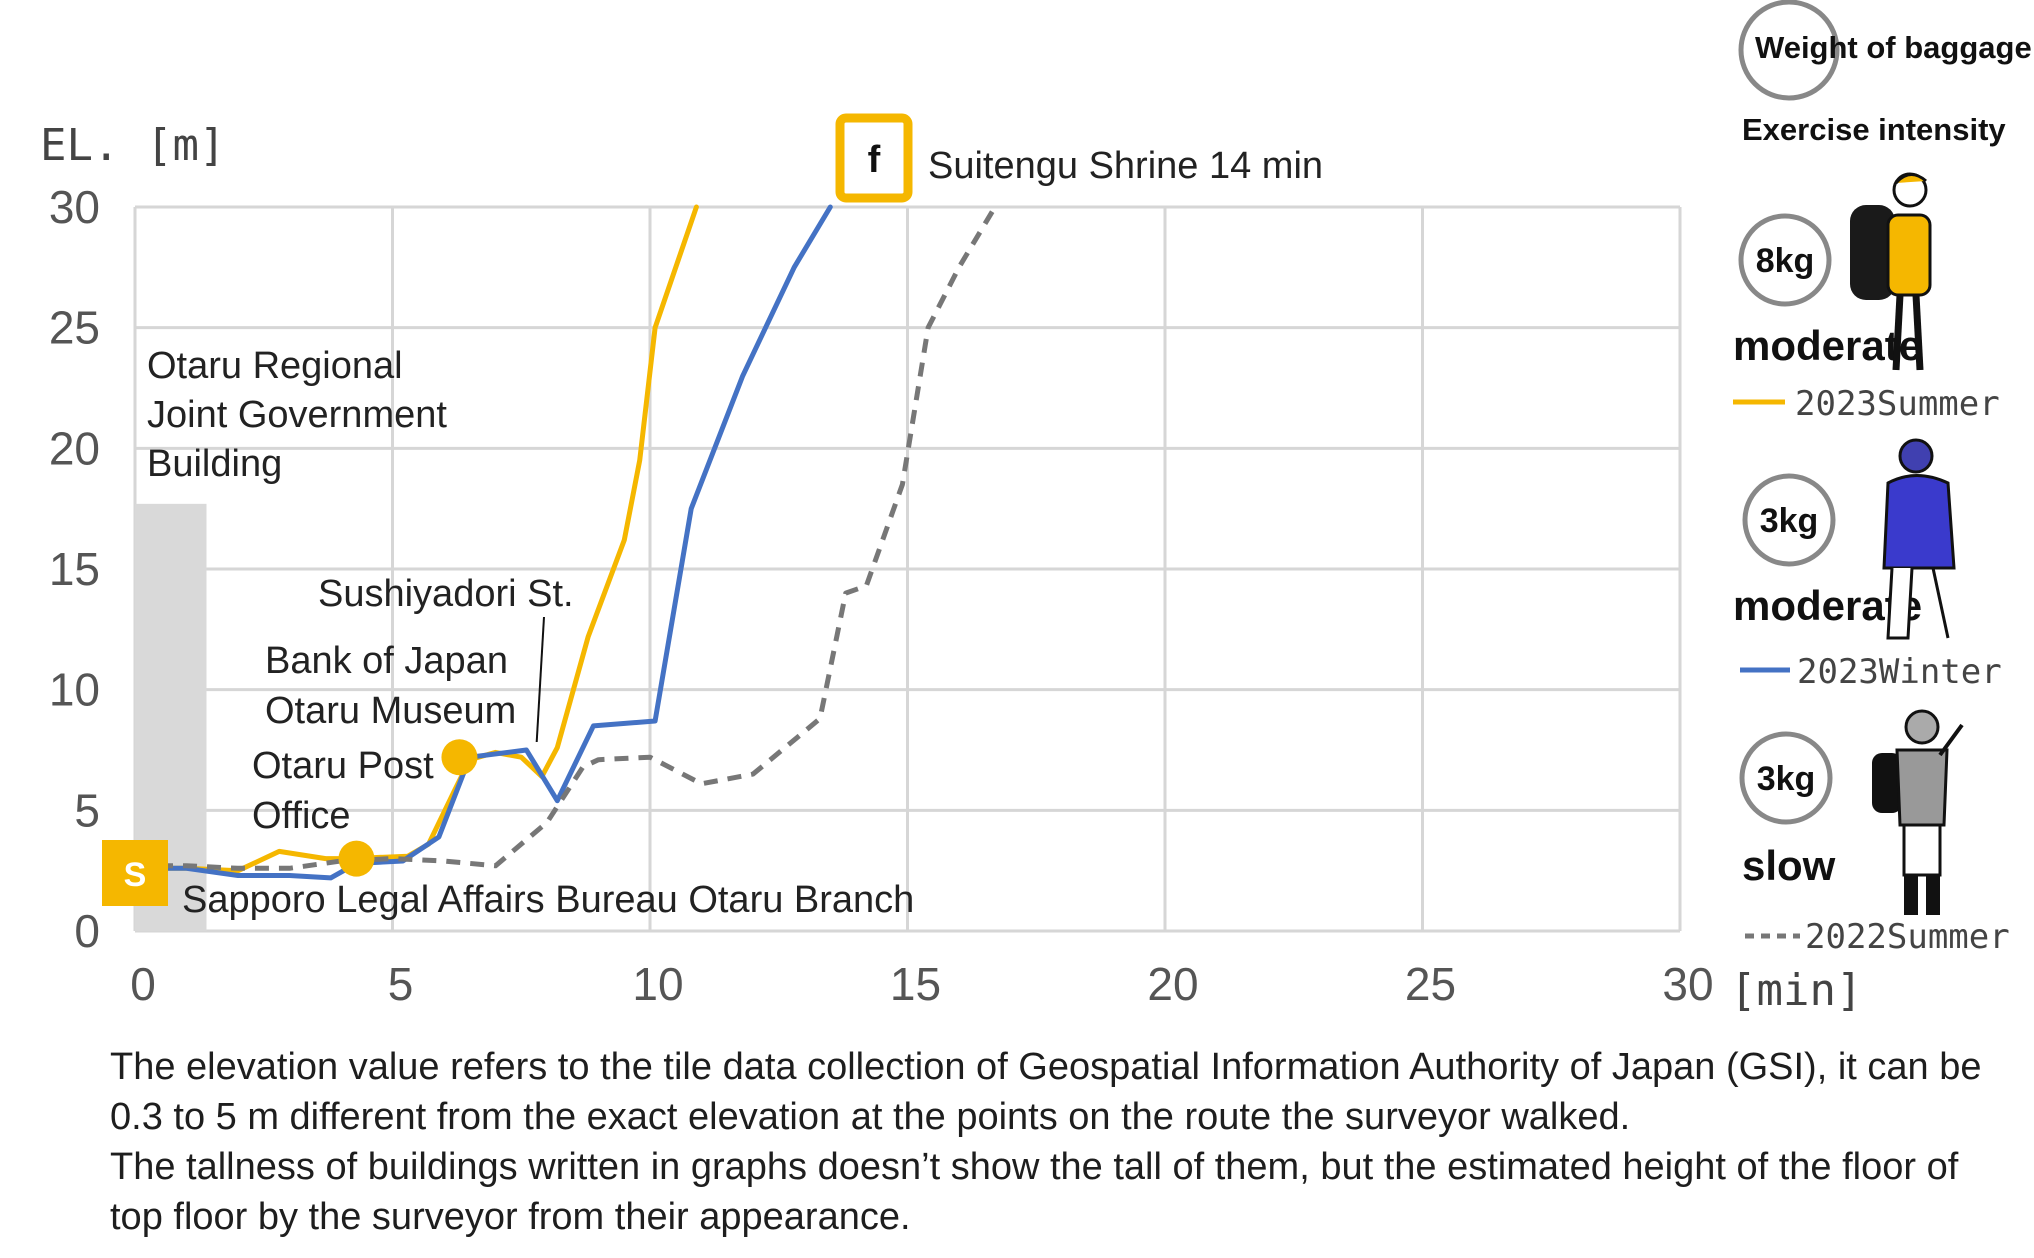 Image resolution: width=2034 pixels, height=1258 pixels. Describe the element at coordinates (1891, 271) in the screenshot. I see `hiker-yellow-backpack-icon` at that location.